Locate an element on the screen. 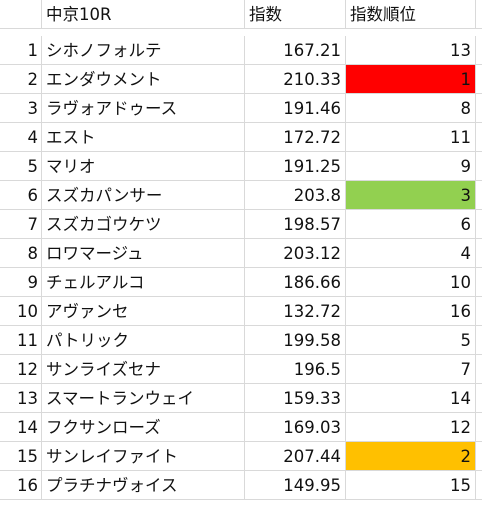  row-number-cell: 14 is located at coordinates (21, 427).